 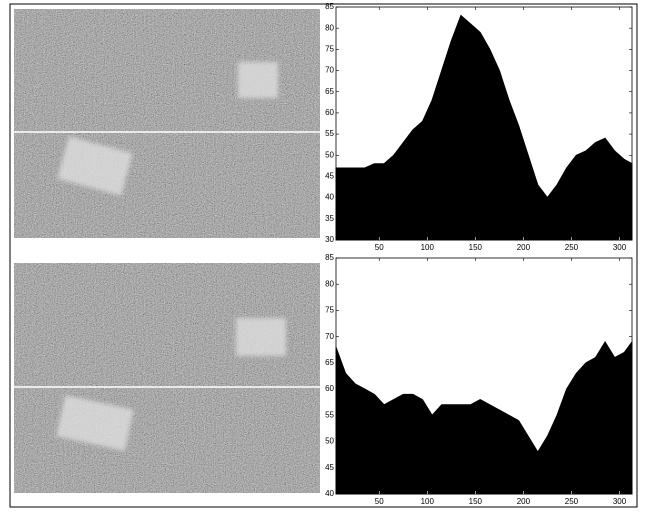 What do you see at coordinates (329, 239) in the screenshot?
I see `y-tick-label: 30` at bounding box center [329, 239].